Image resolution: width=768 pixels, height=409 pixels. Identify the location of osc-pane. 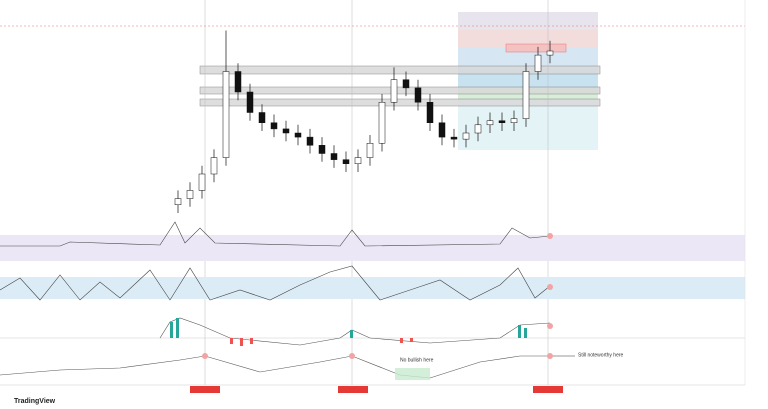
(287, 366).